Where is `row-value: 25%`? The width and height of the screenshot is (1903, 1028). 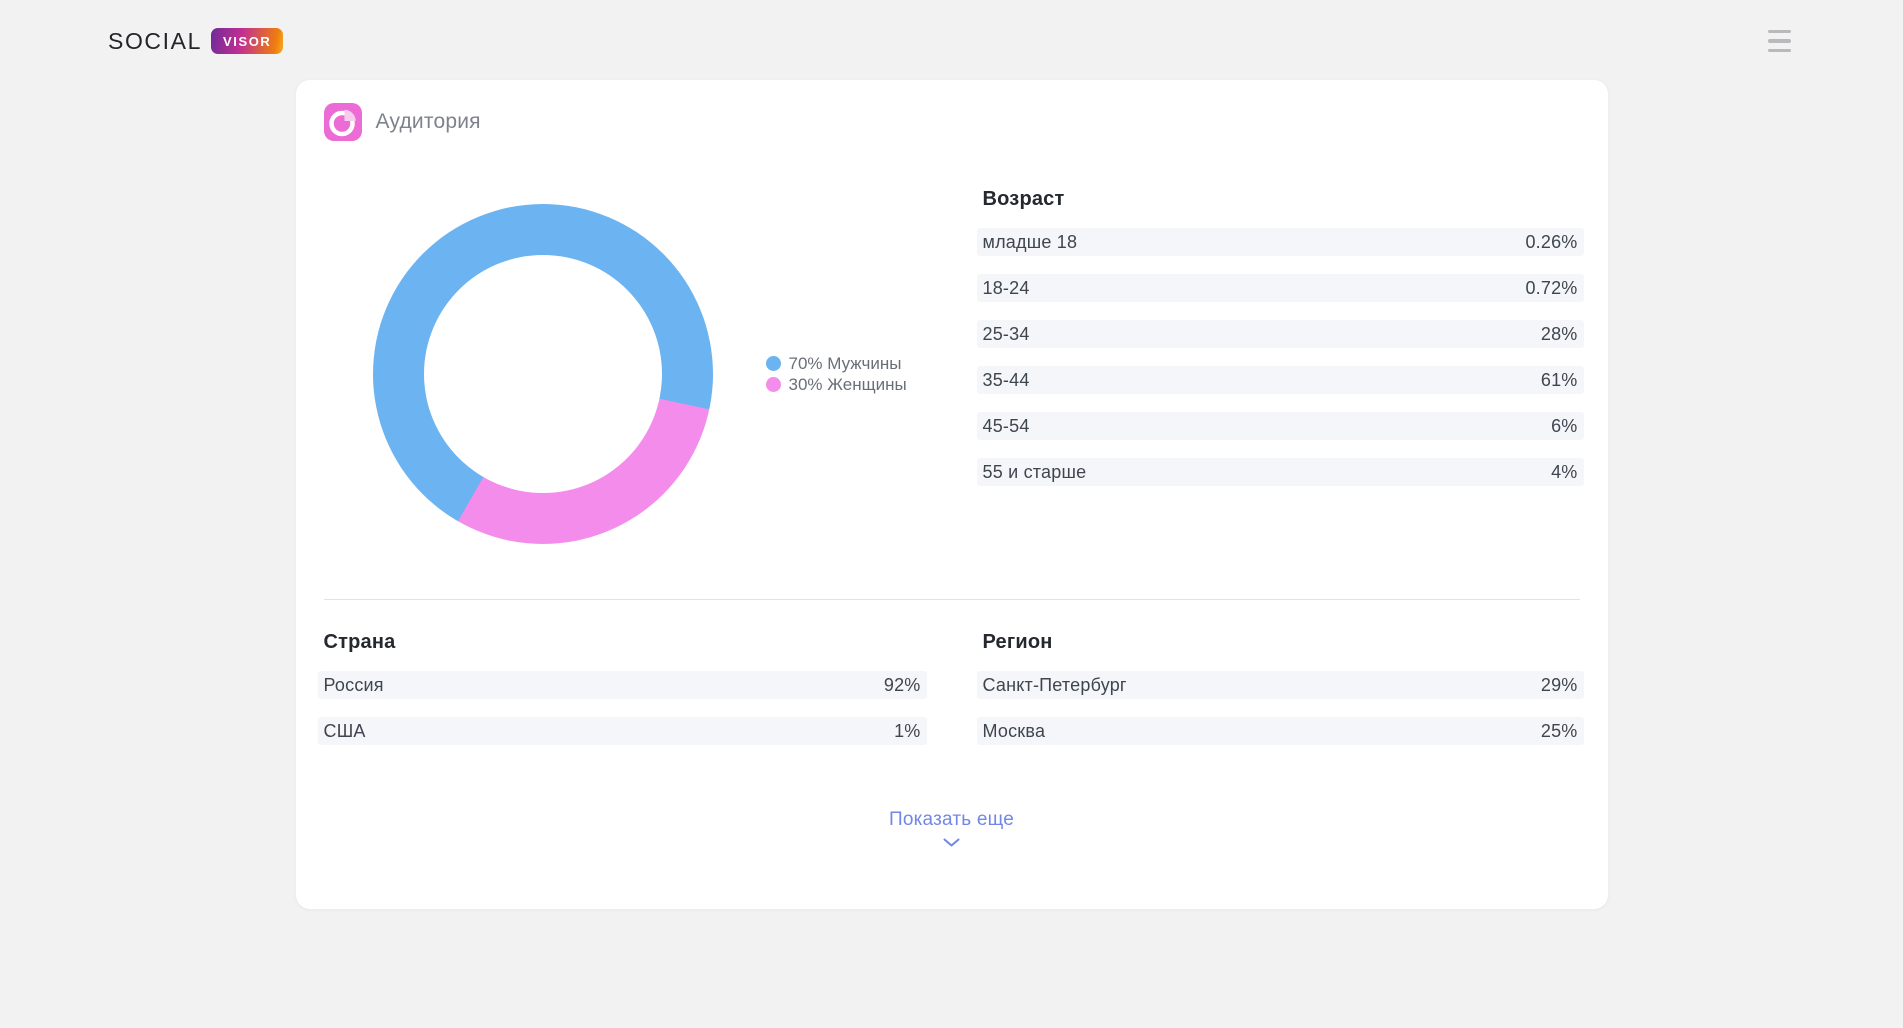
row-value: 25% is located at coordinates (1559, 730).